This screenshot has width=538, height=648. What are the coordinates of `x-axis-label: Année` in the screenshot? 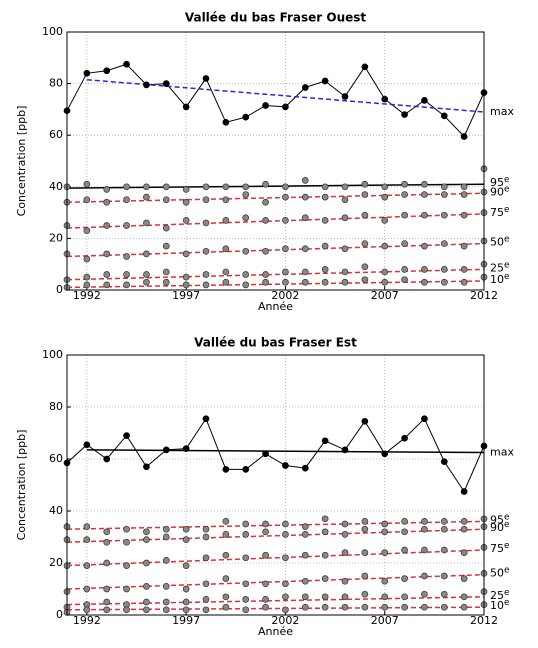 It's located at (275, 306).